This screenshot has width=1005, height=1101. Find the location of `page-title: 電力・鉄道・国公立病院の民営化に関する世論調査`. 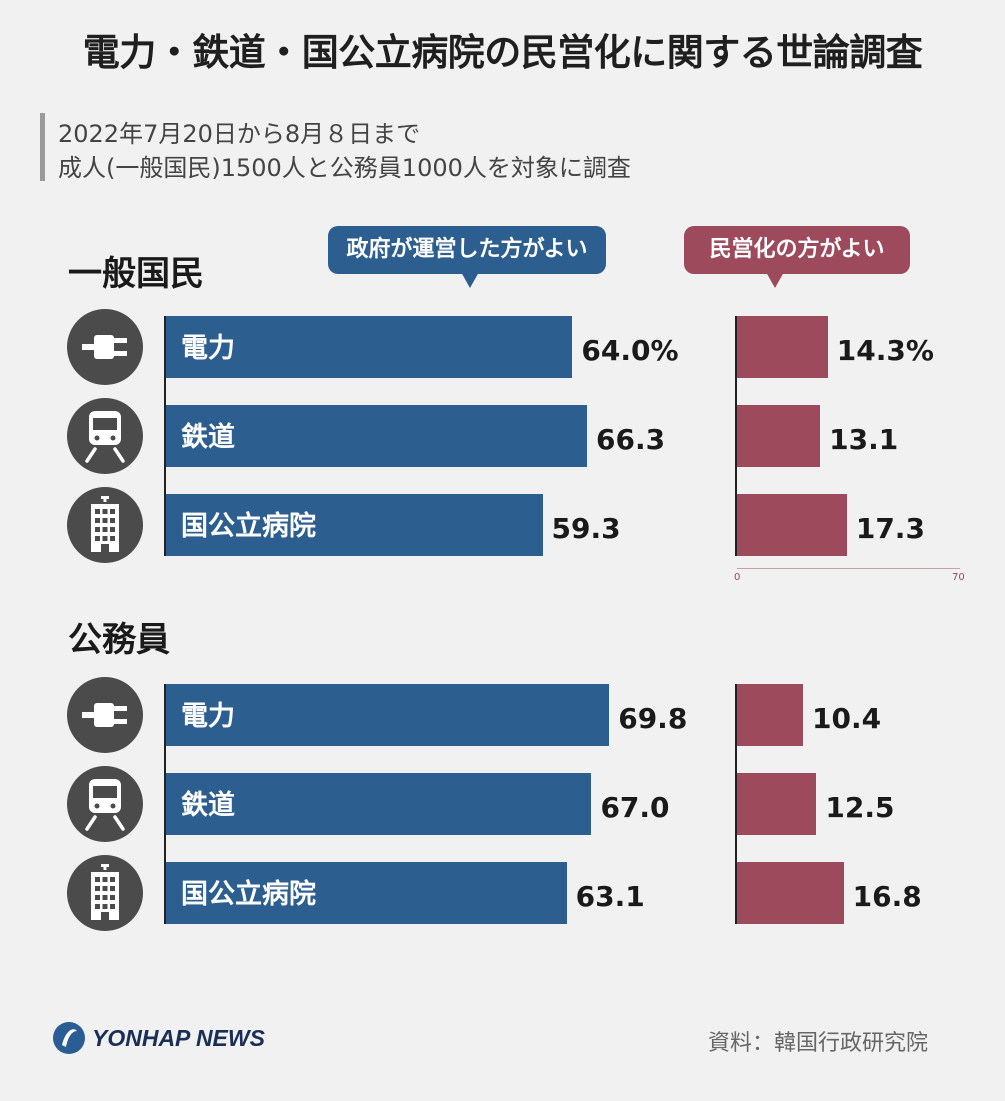

page-title: 電力・鉄道・国公立病院の民営化に関する世論調査 is located at coordinates (502, 52).